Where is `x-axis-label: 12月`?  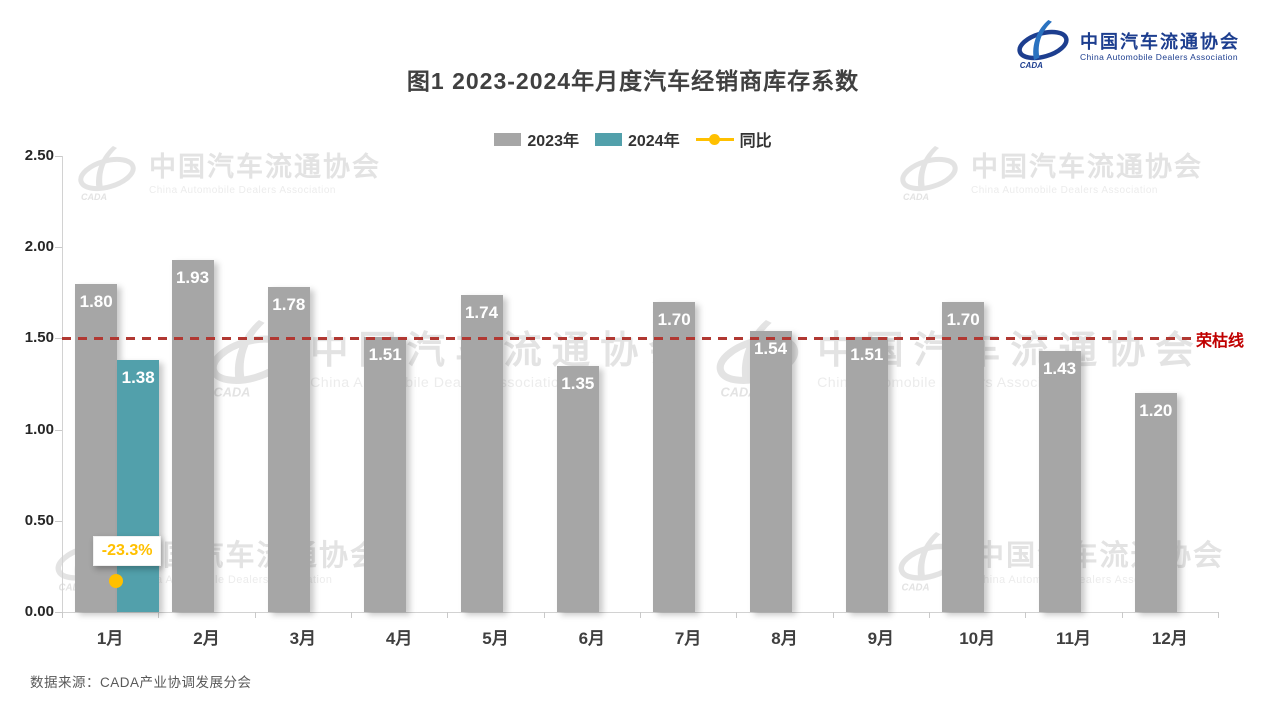
x-axis-label: 12月 is located at coordinates (1169, 638).